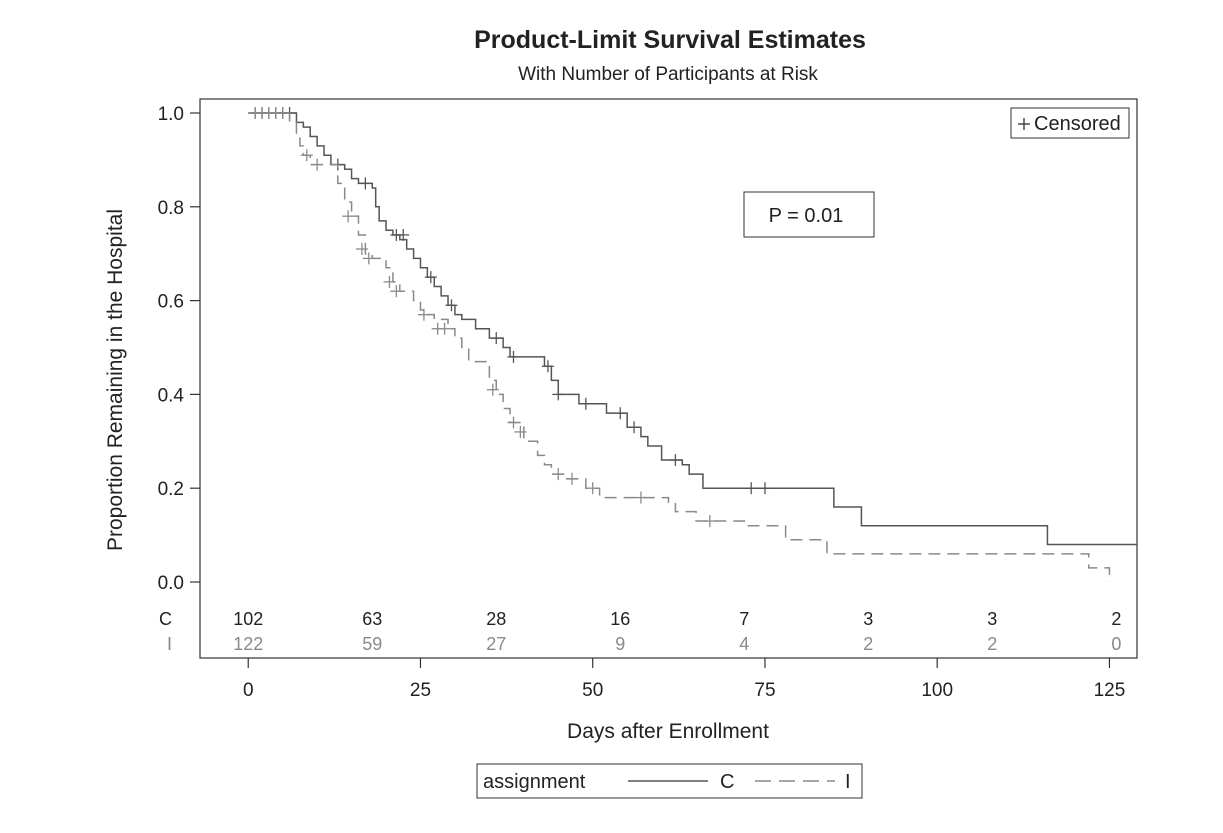 This screenshot has width=1223, height=833. Describe the element at coordinates (372, 619) in the screenshot. I see `at-risk-value: 63` at that location.